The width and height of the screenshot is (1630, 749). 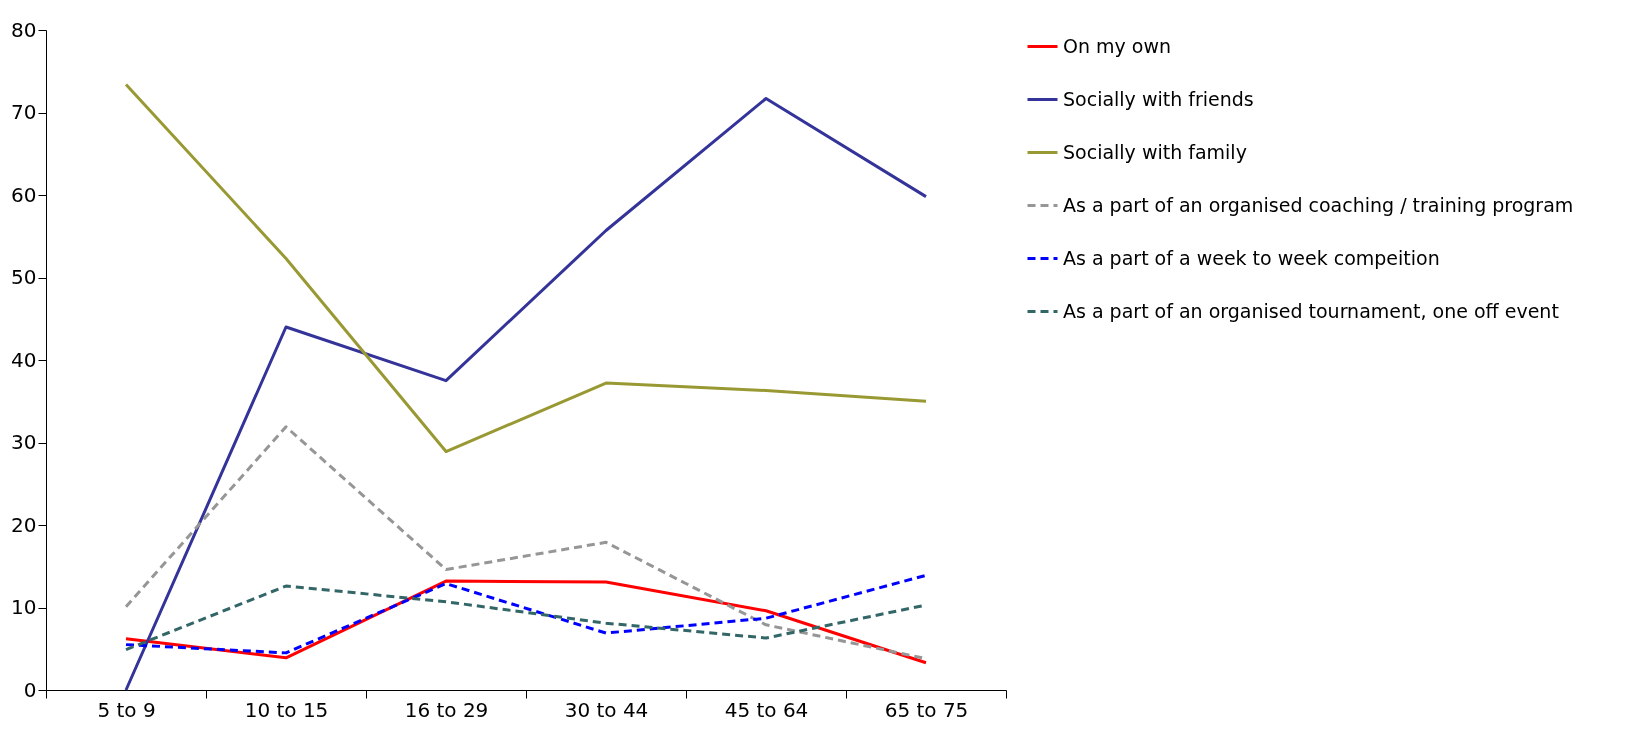 I want to click on legend-label: Socially with friends, so click(x=1158, y=98).